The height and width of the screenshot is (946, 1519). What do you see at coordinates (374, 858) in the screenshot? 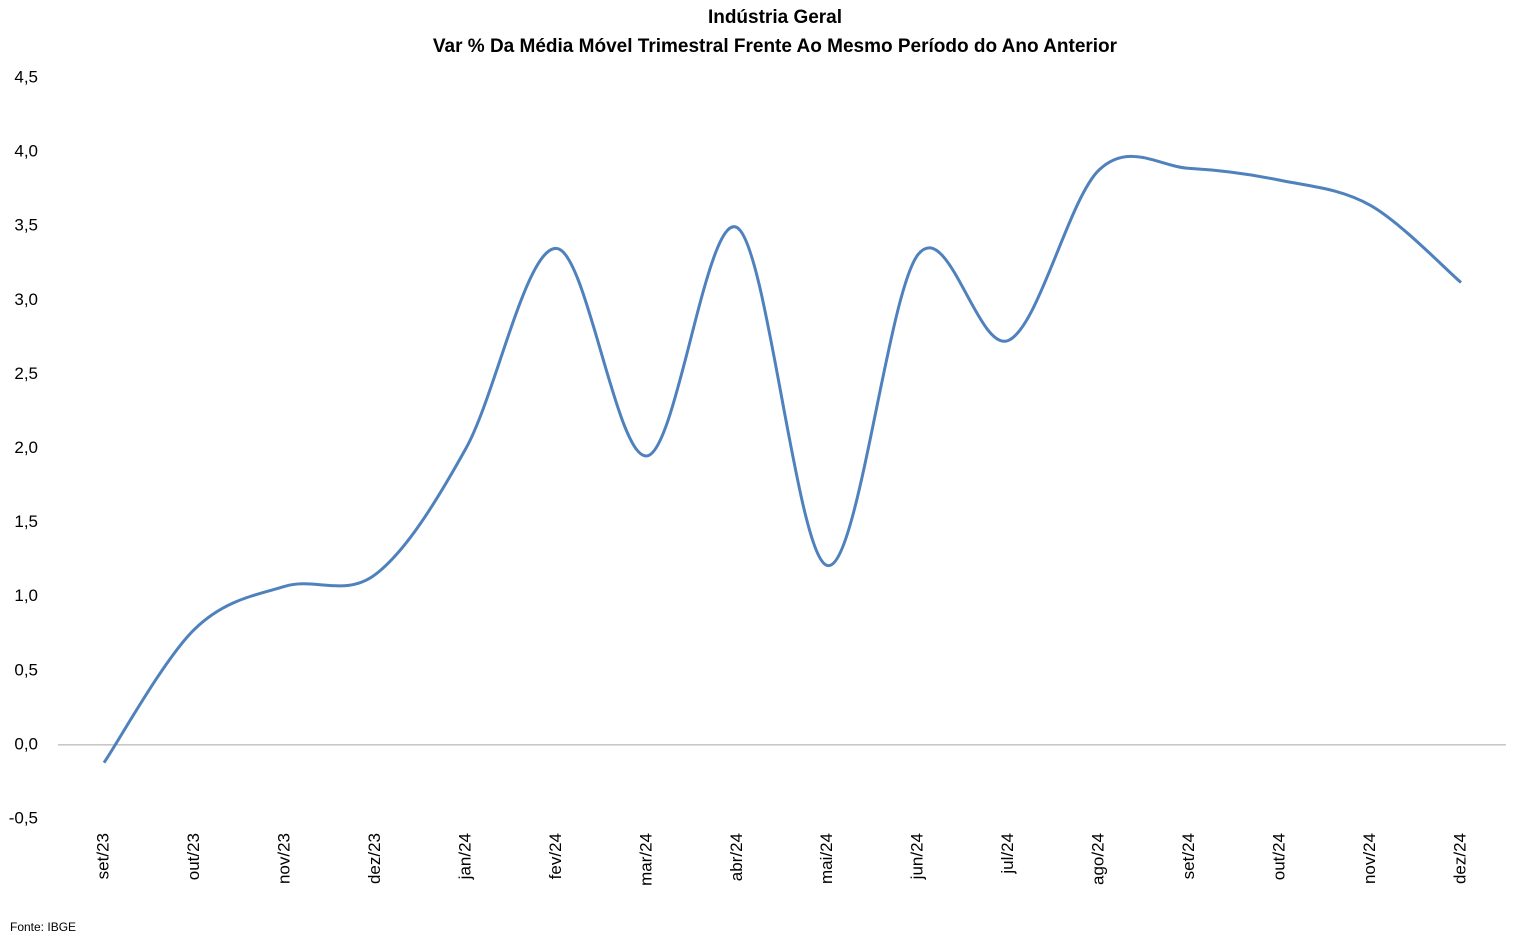
I see `x-tick-label: dez/23` at bounding box center [374, 858].